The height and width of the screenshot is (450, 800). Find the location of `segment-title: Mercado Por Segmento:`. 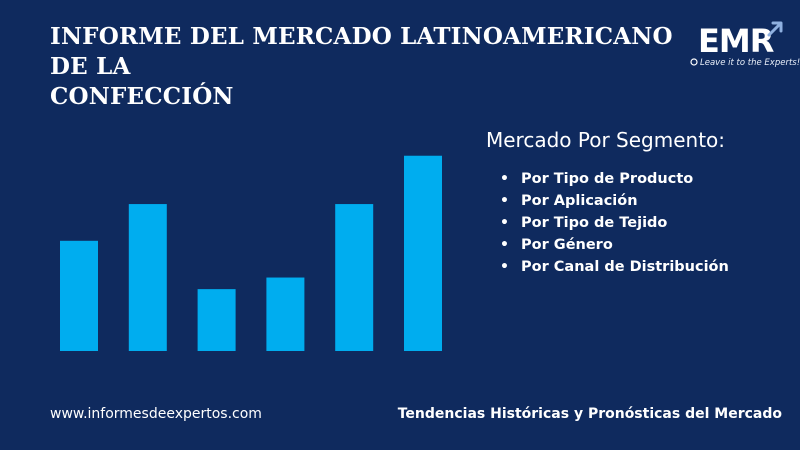

segment-title: Mercado Por Segmento: is located at coordinates (606, 140).